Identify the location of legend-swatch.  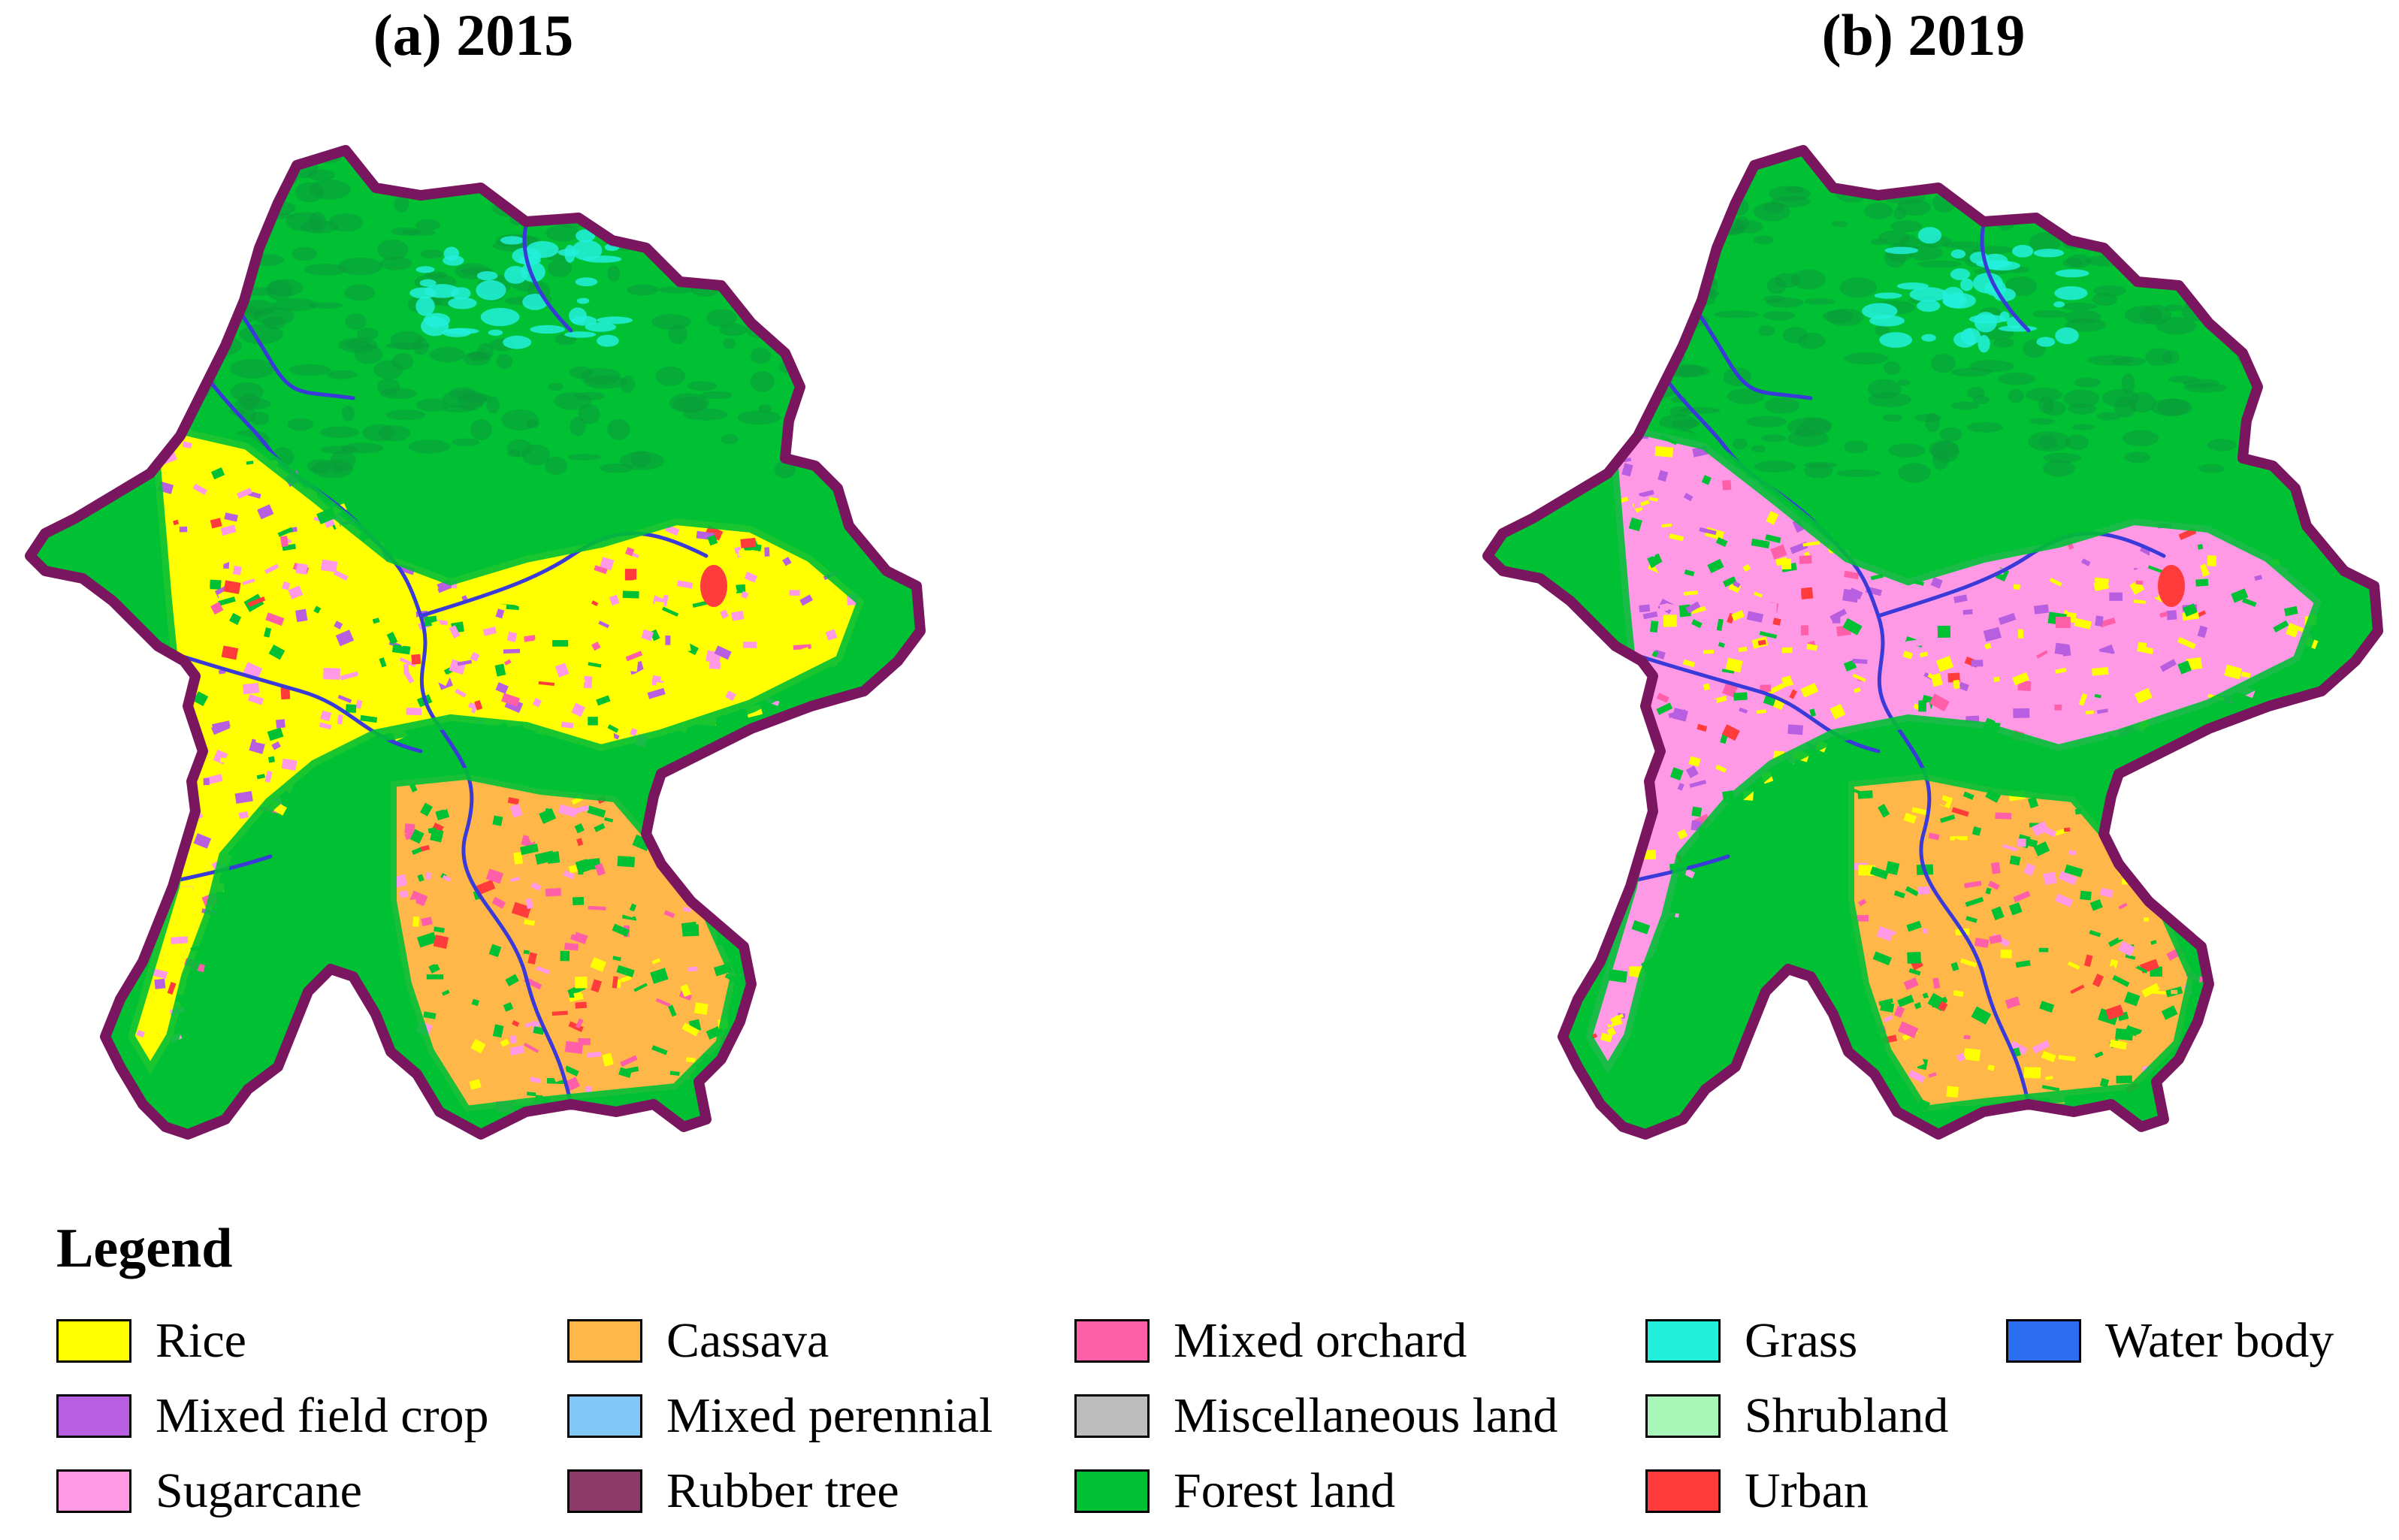
(1112, 1491).